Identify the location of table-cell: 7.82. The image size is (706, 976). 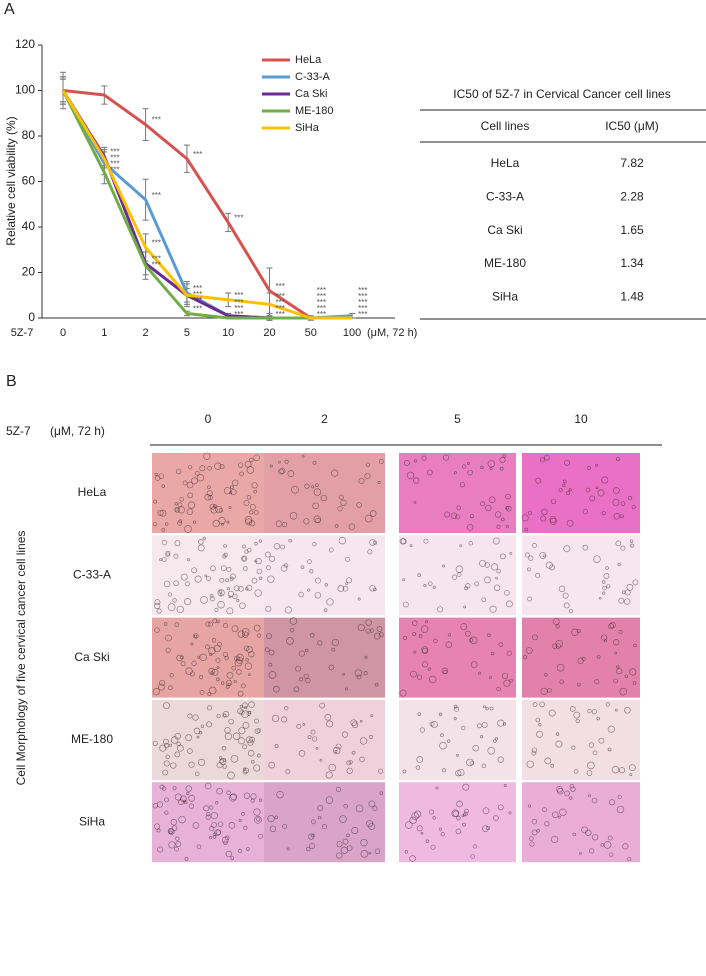
(632, 163).